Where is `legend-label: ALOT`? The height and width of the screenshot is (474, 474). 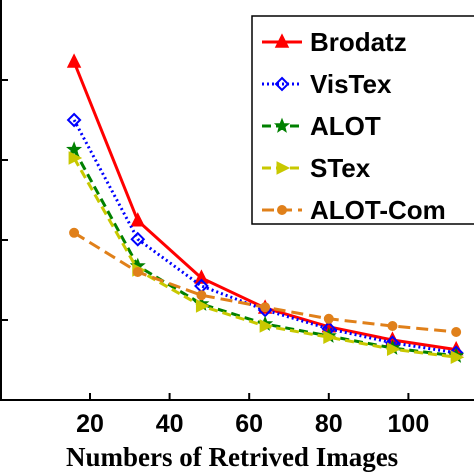
legend-label: ALOT is located at coordinates (345, 126).